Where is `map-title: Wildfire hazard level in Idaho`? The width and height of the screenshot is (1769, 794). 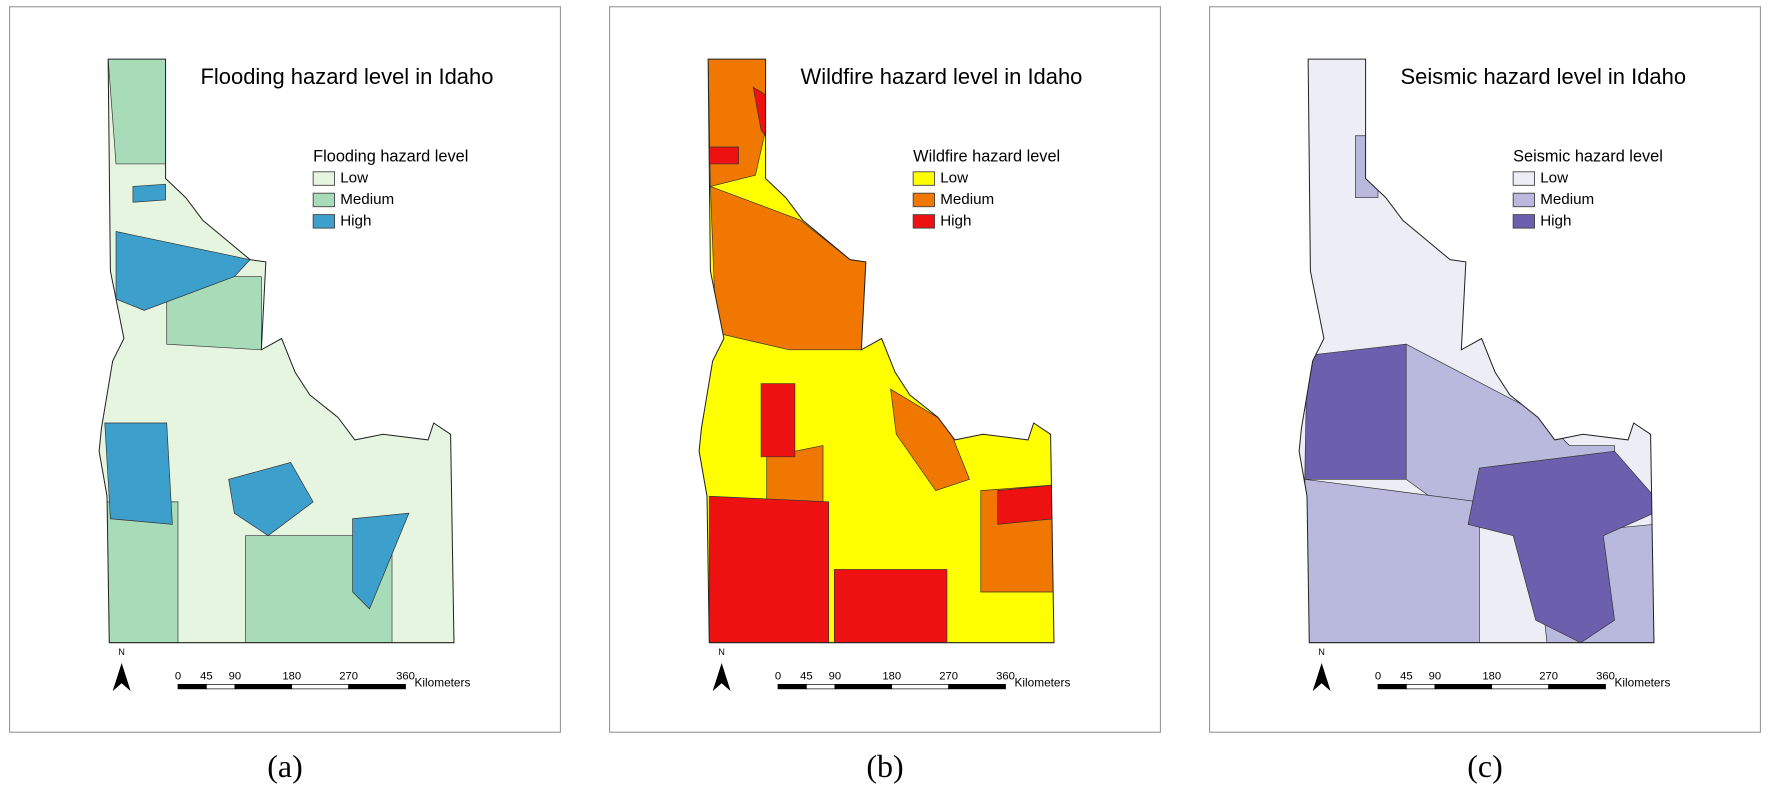
map-title: Wildfire hazard level in Idaho is located at coordinates (942, 76).